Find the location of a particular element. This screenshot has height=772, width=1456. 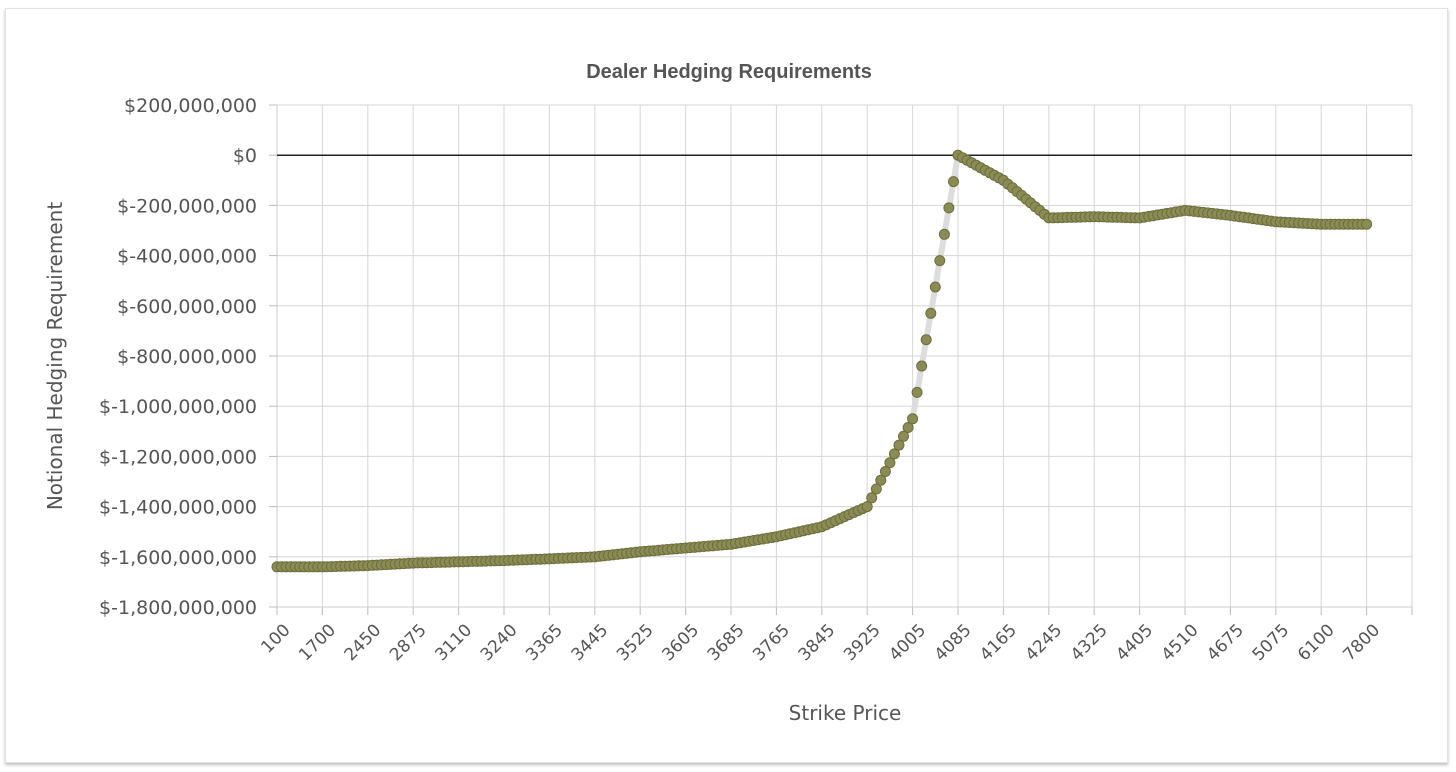

x-tick-label: 3365 is located at coordinates (544, 642).